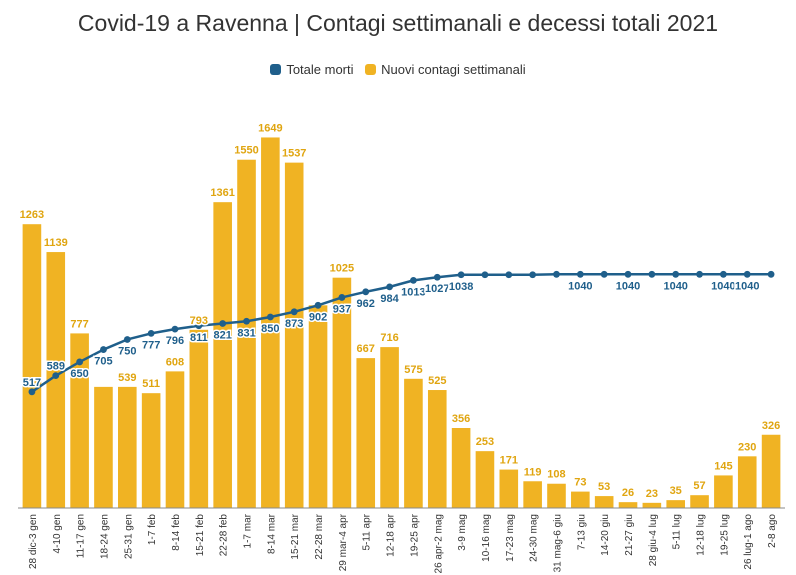 Image resolution: width=796 pixels, height=575 pixels. Describe the element at coordinates (723, 286) in the screenshot. I see `line-label-29: 1040` at that location.